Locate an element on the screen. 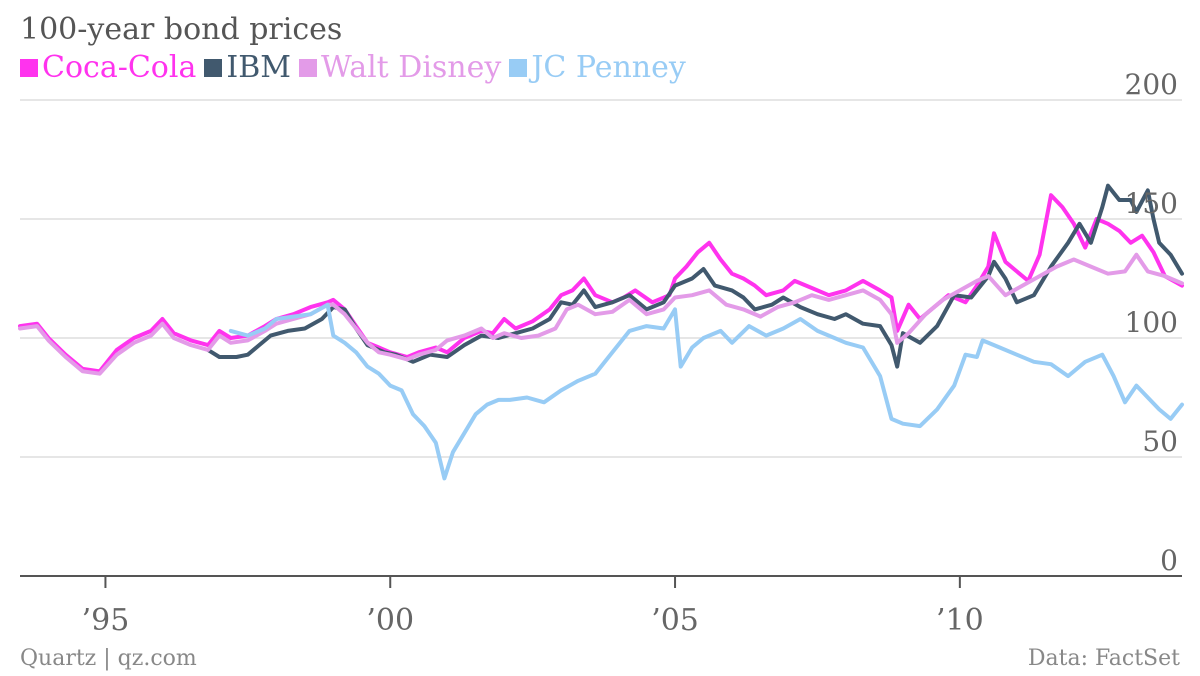 Image resolution: width=1200 pixels, height=676 pixels. legend-swatch-ibm is located at coordinates (213, 67).